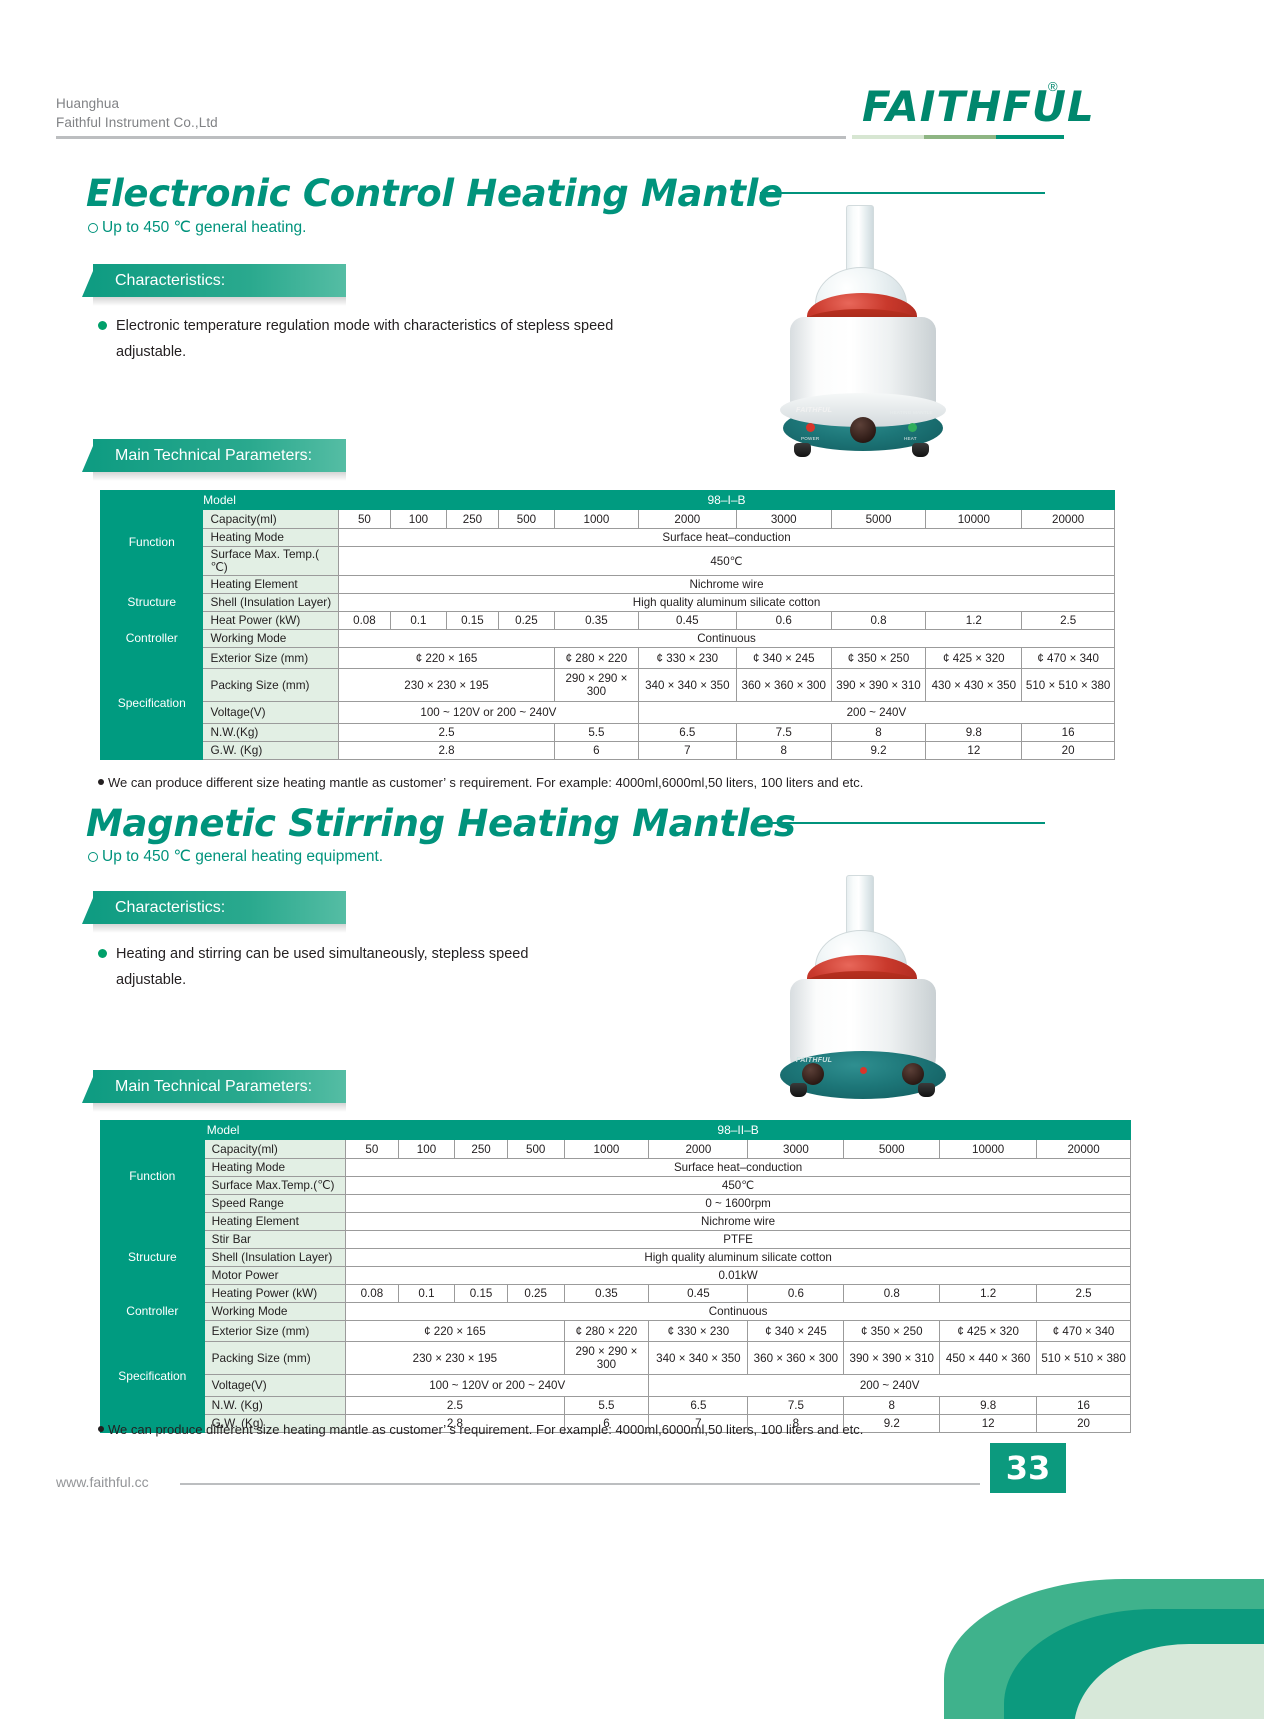  I want to click on table-row: G.W. (Kg) 2.8 6 7 8 9.2 12 20, so click(616, 1423).